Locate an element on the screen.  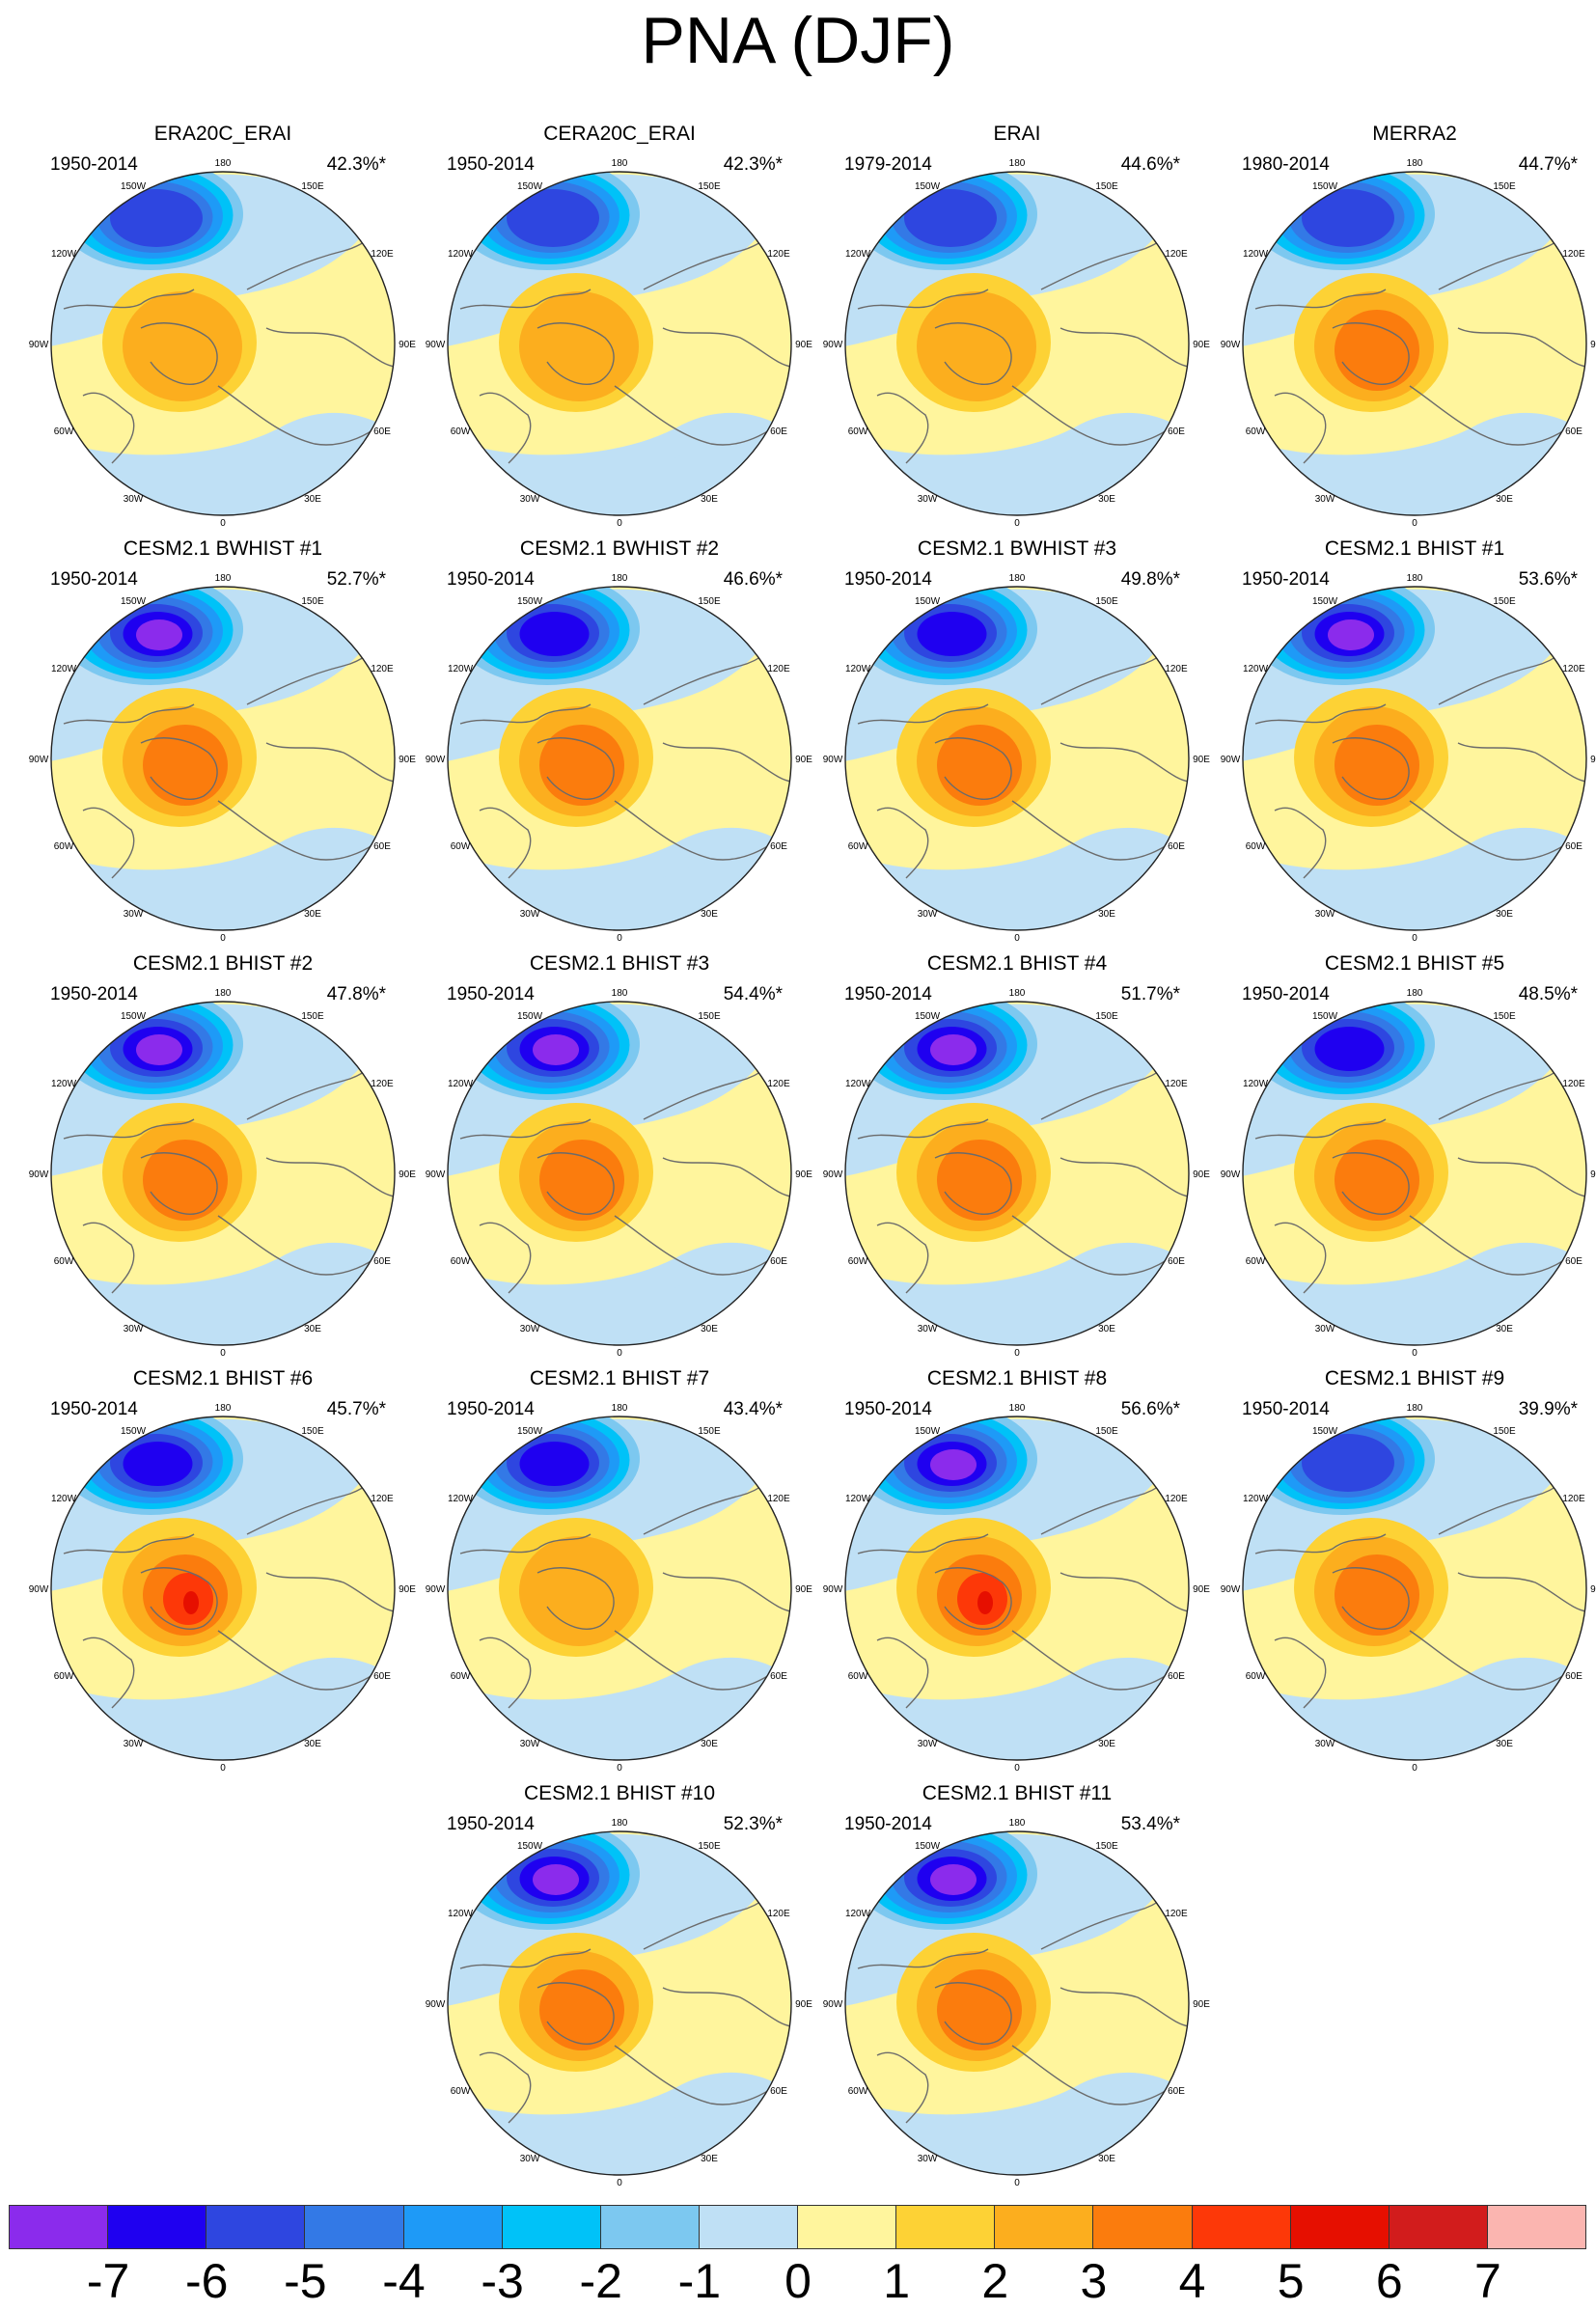
panel-explained-variance: 51.7%* is located at coordinates (1150, 994).